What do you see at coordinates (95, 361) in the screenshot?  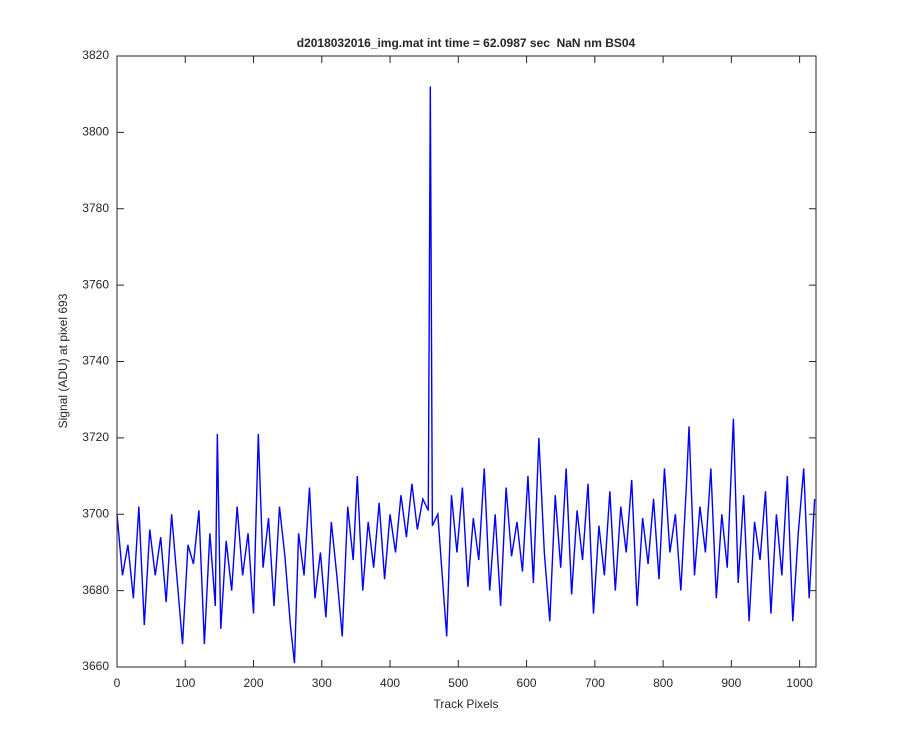 I see `y-tick-label: 3740` at bounding box center [95, 361].